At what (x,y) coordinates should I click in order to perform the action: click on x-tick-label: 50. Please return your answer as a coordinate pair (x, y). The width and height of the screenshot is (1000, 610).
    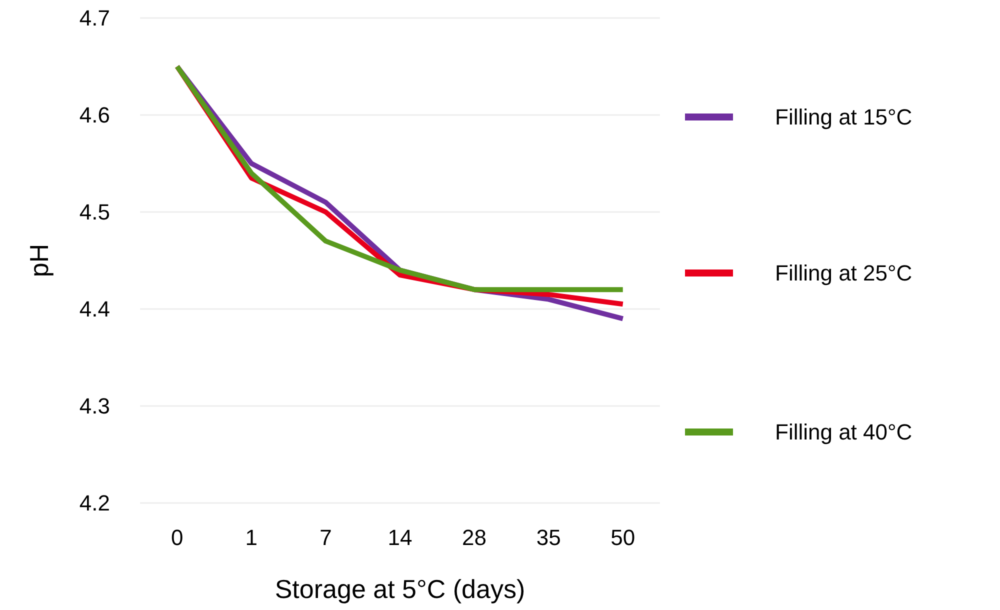
    Looking at the image, I should click on (623, 537).